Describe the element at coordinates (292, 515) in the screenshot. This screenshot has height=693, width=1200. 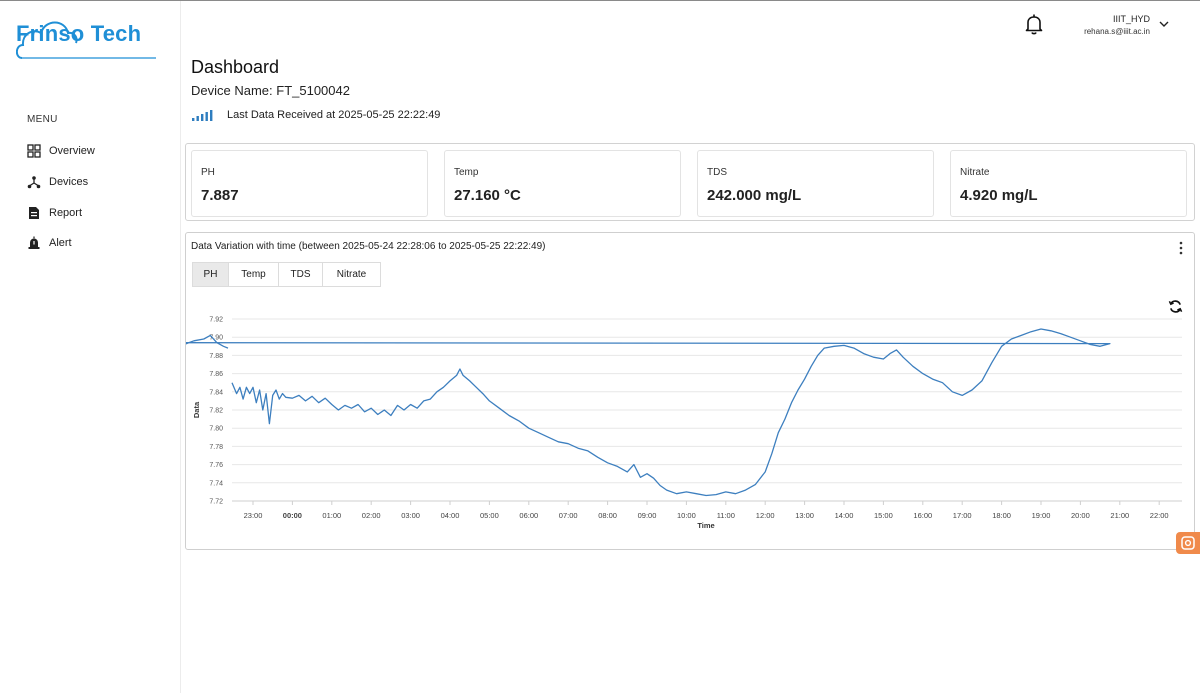
I see `x-tick-label: 00:00` at that location.